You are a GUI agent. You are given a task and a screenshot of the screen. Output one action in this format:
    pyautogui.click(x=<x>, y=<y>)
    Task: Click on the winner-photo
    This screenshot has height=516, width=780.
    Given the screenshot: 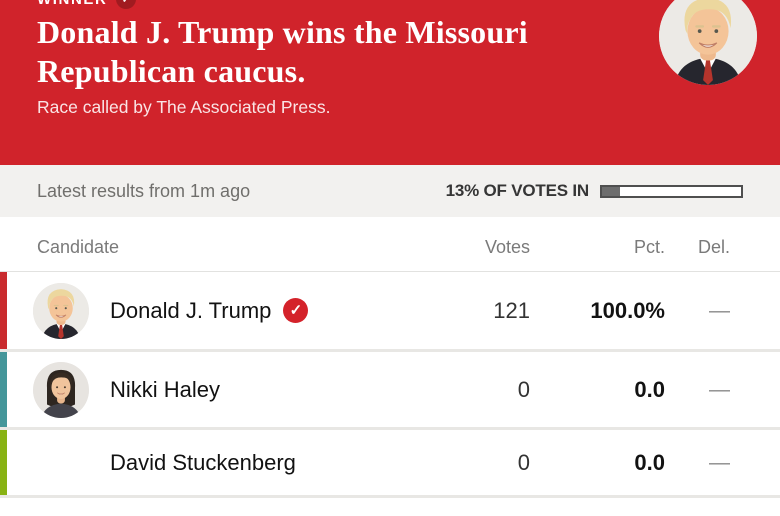 What is the action you would take?
    pyautogui.click(x=708, y=42)
    